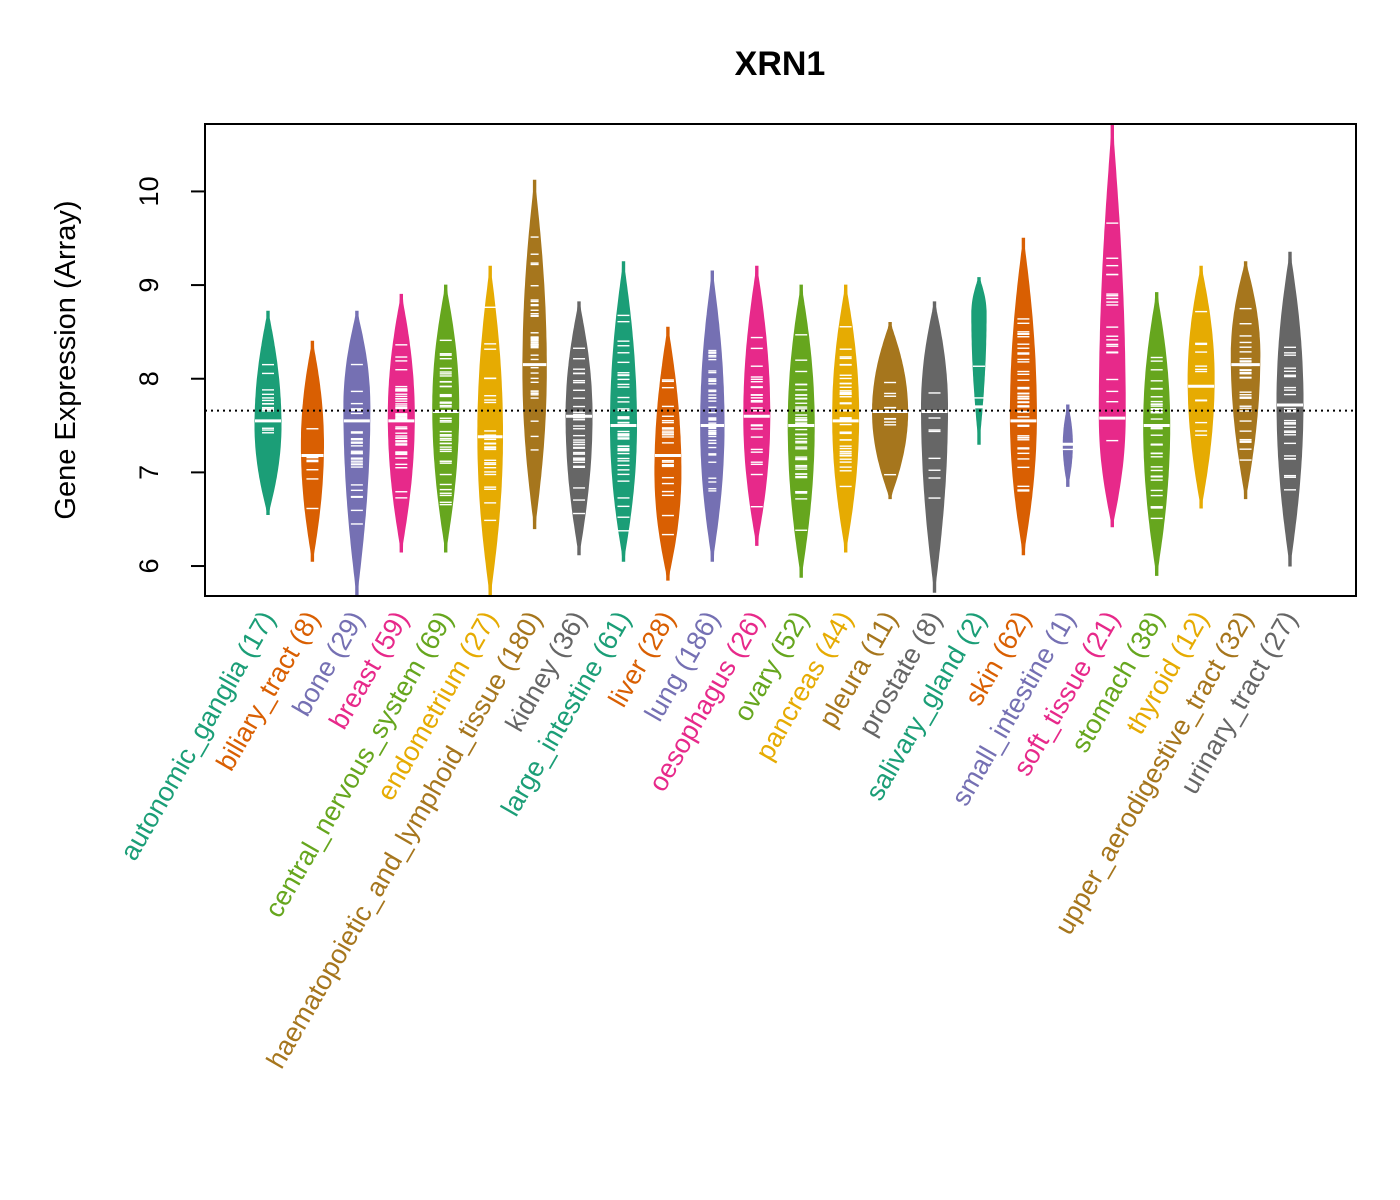  Describe the element at coordinates (780, 64) in the screenshot. I see `chart-title: XRN1` at that location.